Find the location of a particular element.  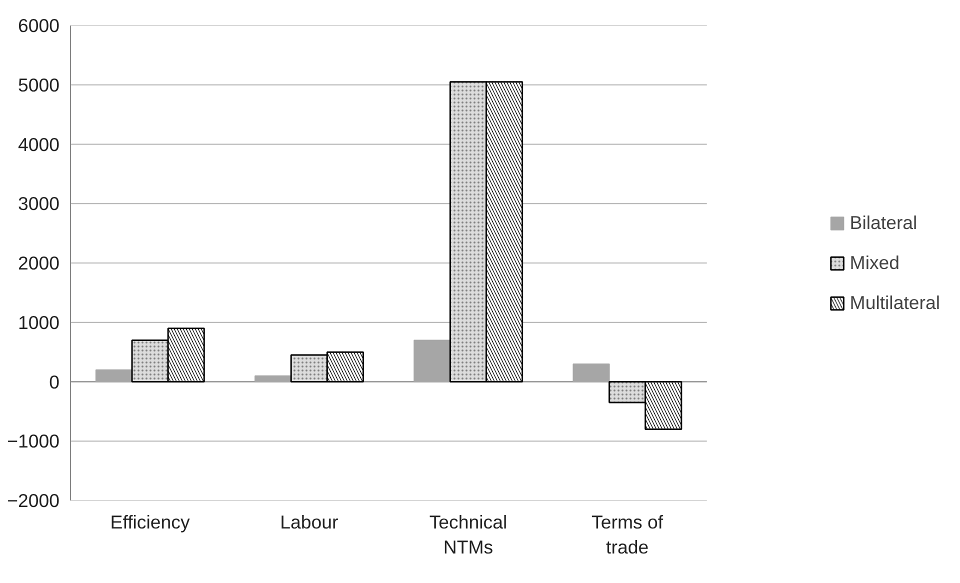

y-tick-label: 6000 is located at coordinates (39, 25).